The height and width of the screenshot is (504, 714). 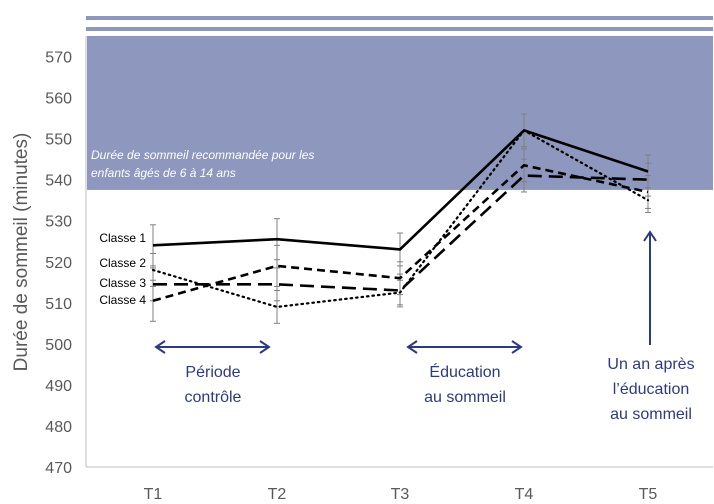 I want to click on x-tick-labels: T1 T2 T3 T4 T5, so click(x=401, y=494).